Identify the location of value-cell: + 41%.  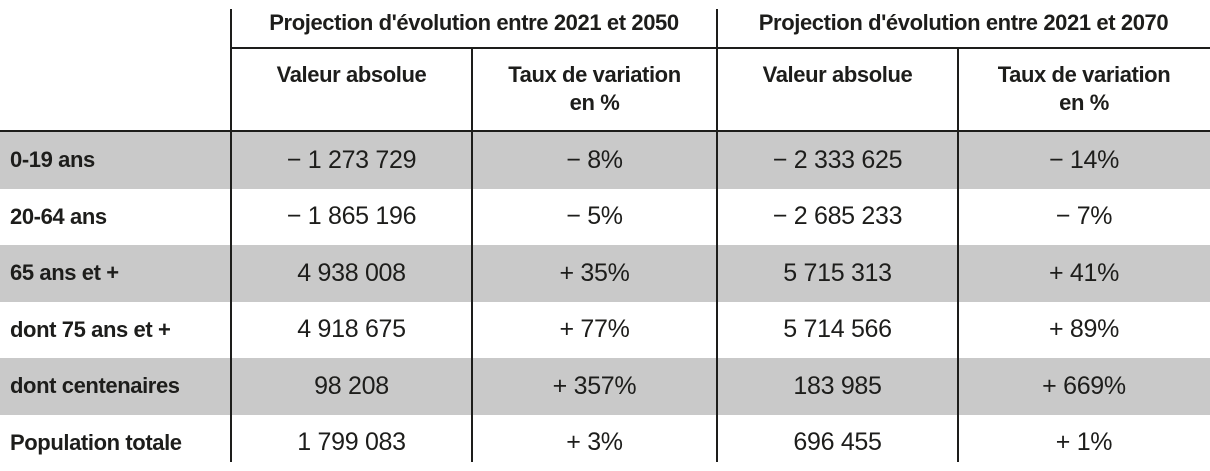
(1084, 273).